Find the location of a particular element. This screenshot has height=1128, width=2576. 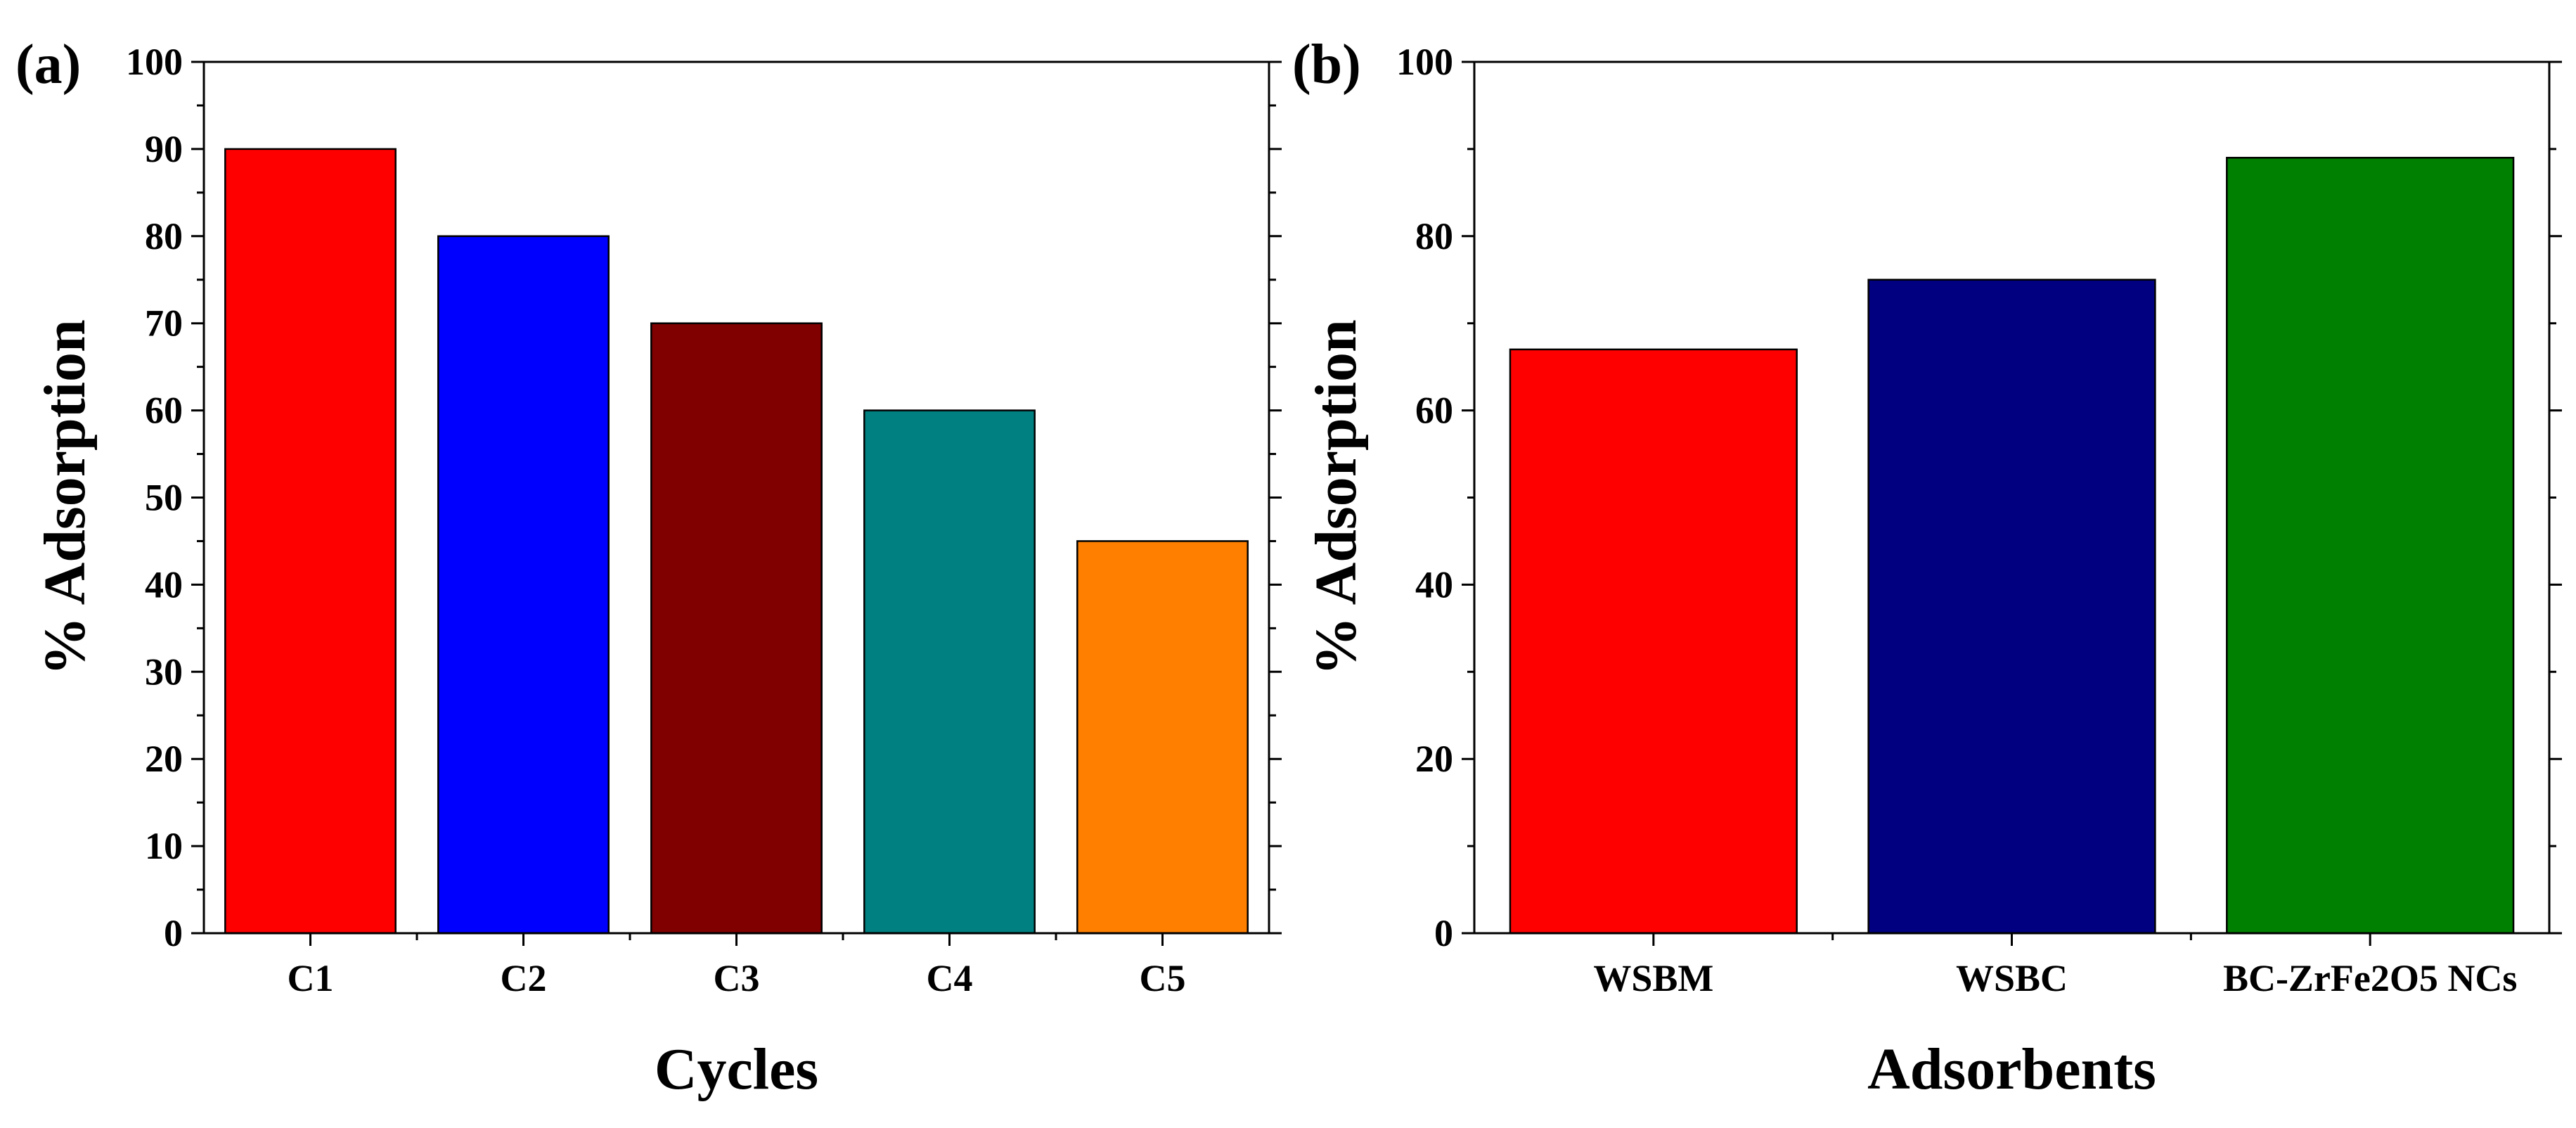

bar-wsbc is located at coordinates (2011, 607).